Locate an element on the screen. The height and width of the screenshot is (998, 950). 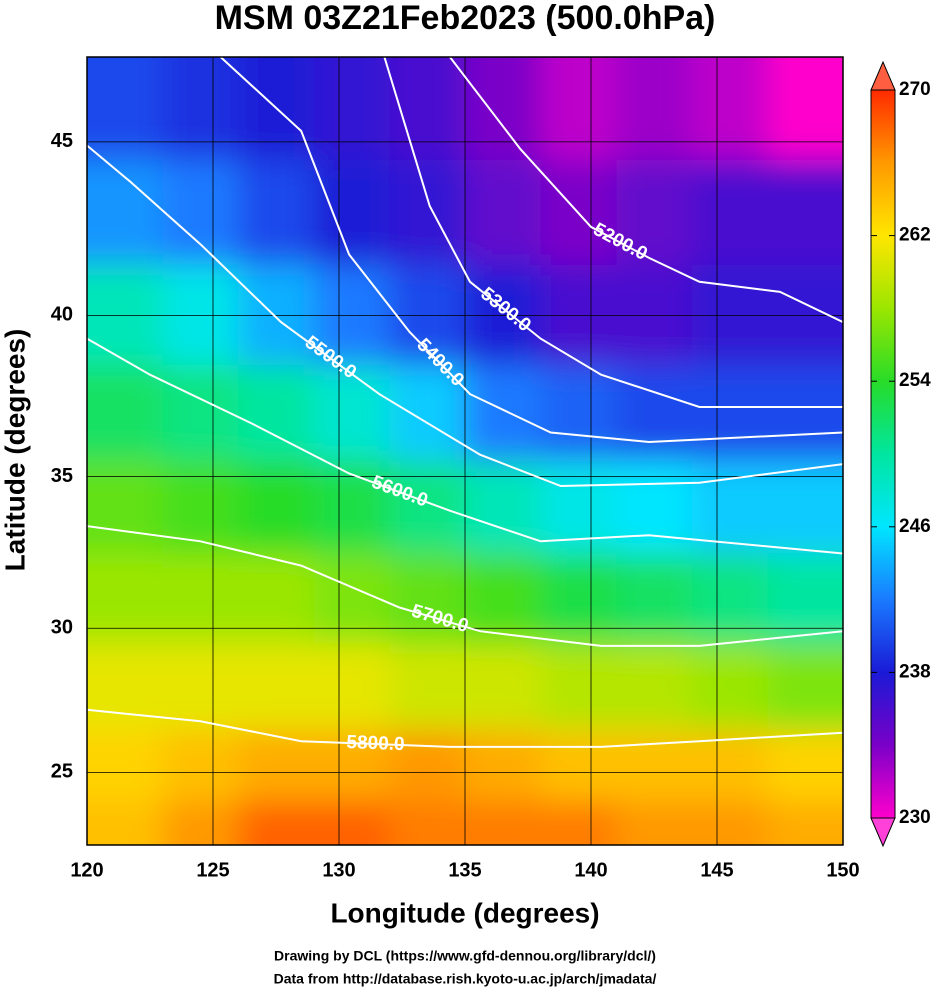
colorbar-tick-label: 262 is located at coordinates (915, 235).